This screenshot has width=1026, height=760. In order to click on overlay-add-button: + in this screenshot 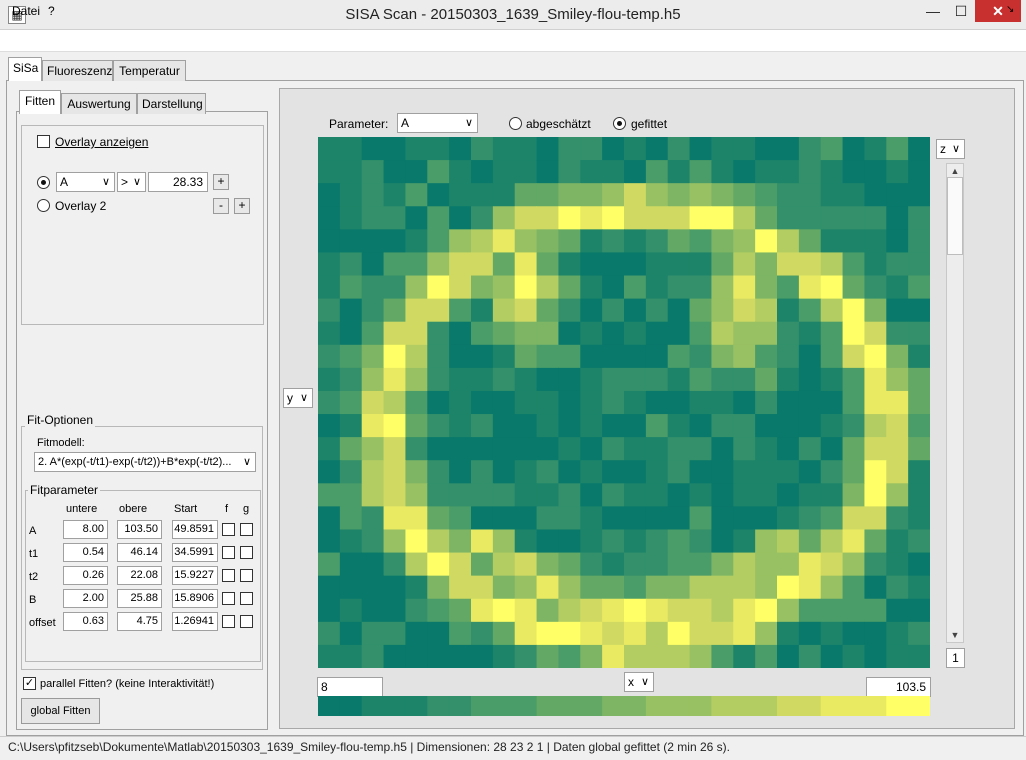, I will do `click(221, 182)`.